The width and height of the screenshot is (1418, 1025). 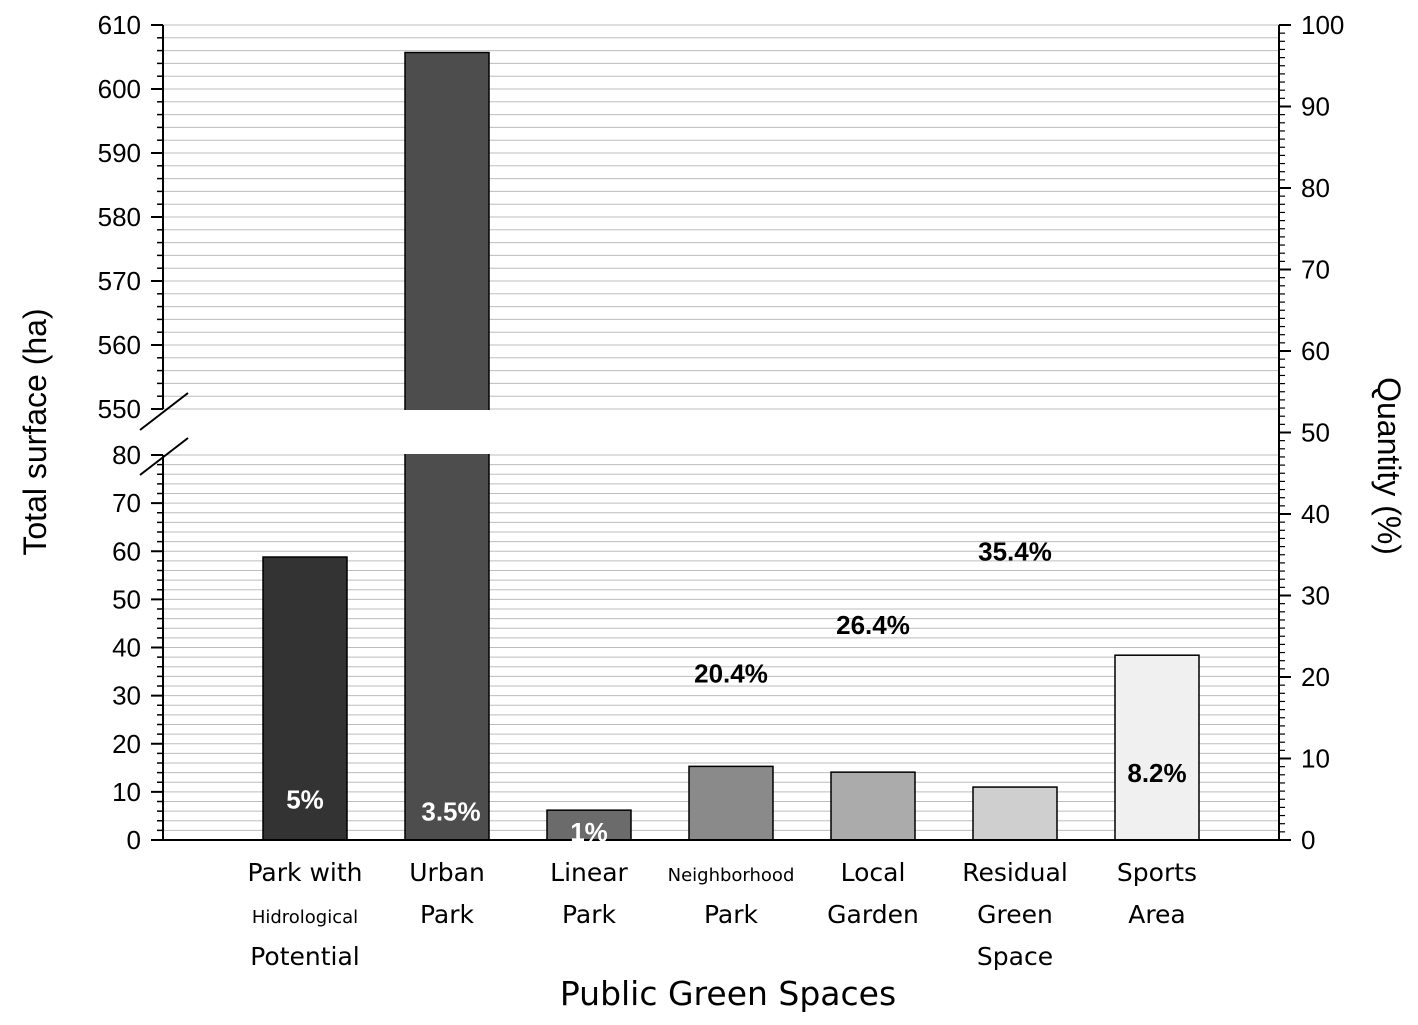 What do you see at coordinates (873, 893) in the screenshot?
I see `x-tick-label: Local Garden` at bounding box center [873, 893].